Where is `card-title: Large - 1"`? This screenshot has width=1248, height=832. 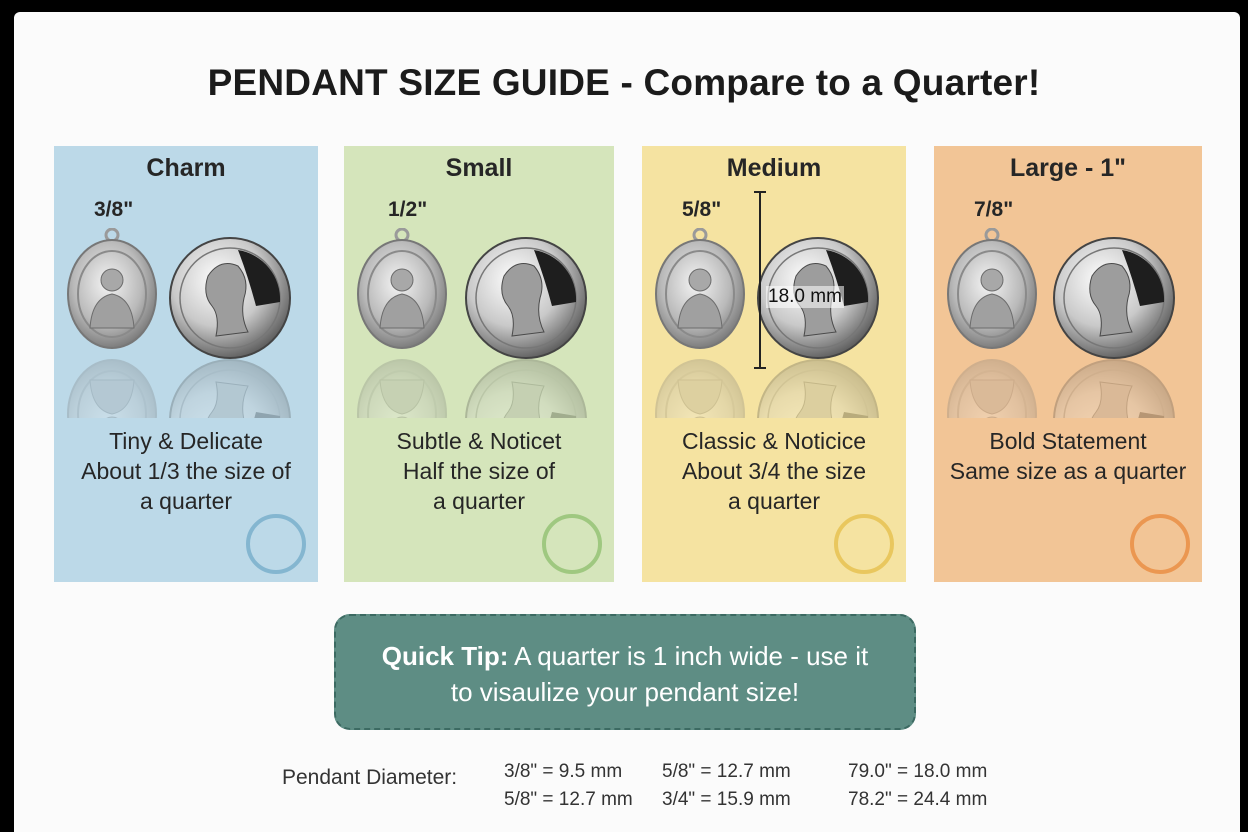 card-title: Large - 1" is located at coordinates (1068, 168).